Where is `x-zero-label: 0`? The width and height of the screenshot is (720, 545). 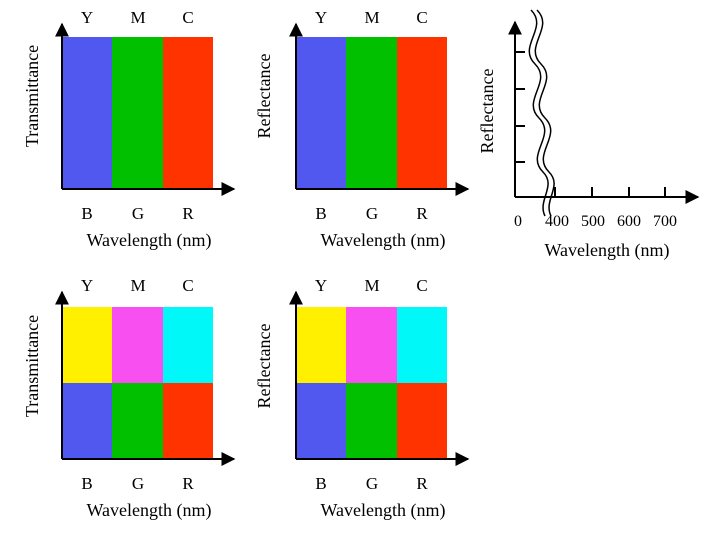 x-zero-label: 0 is located at coordinates (518, 221).